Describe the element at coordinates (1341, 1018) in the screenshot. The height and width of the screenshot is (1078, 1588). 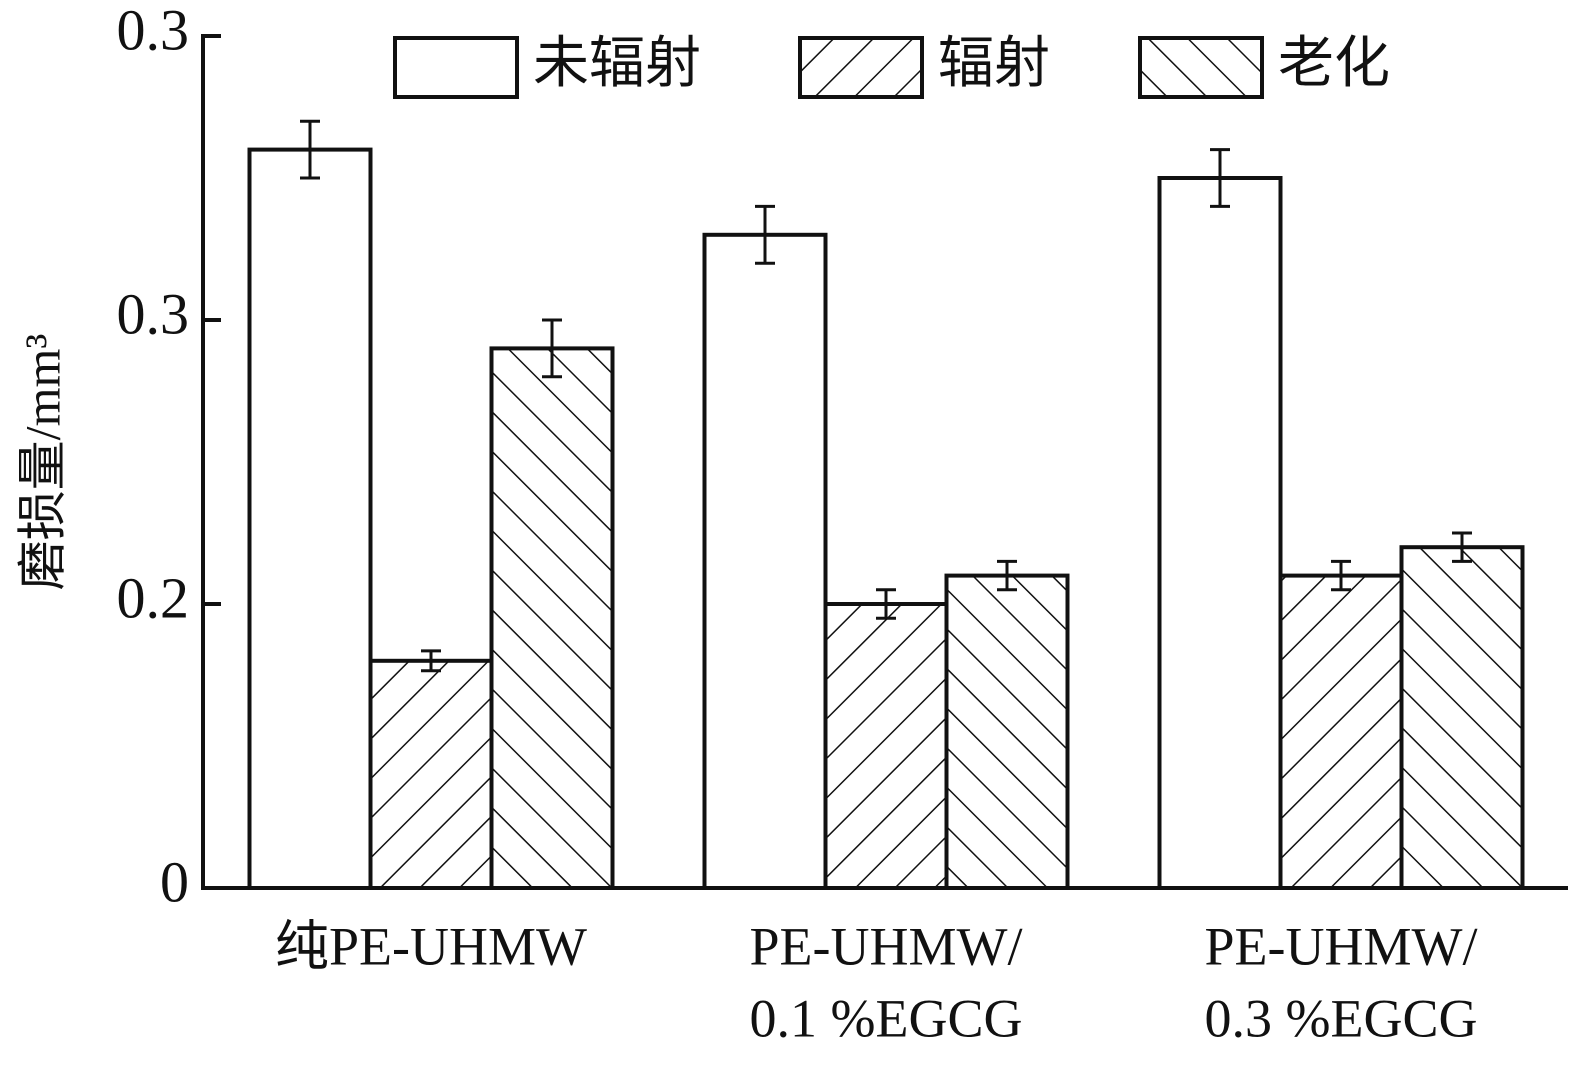
I see `x-tick-label: 0.3 %EGCG` at that location.